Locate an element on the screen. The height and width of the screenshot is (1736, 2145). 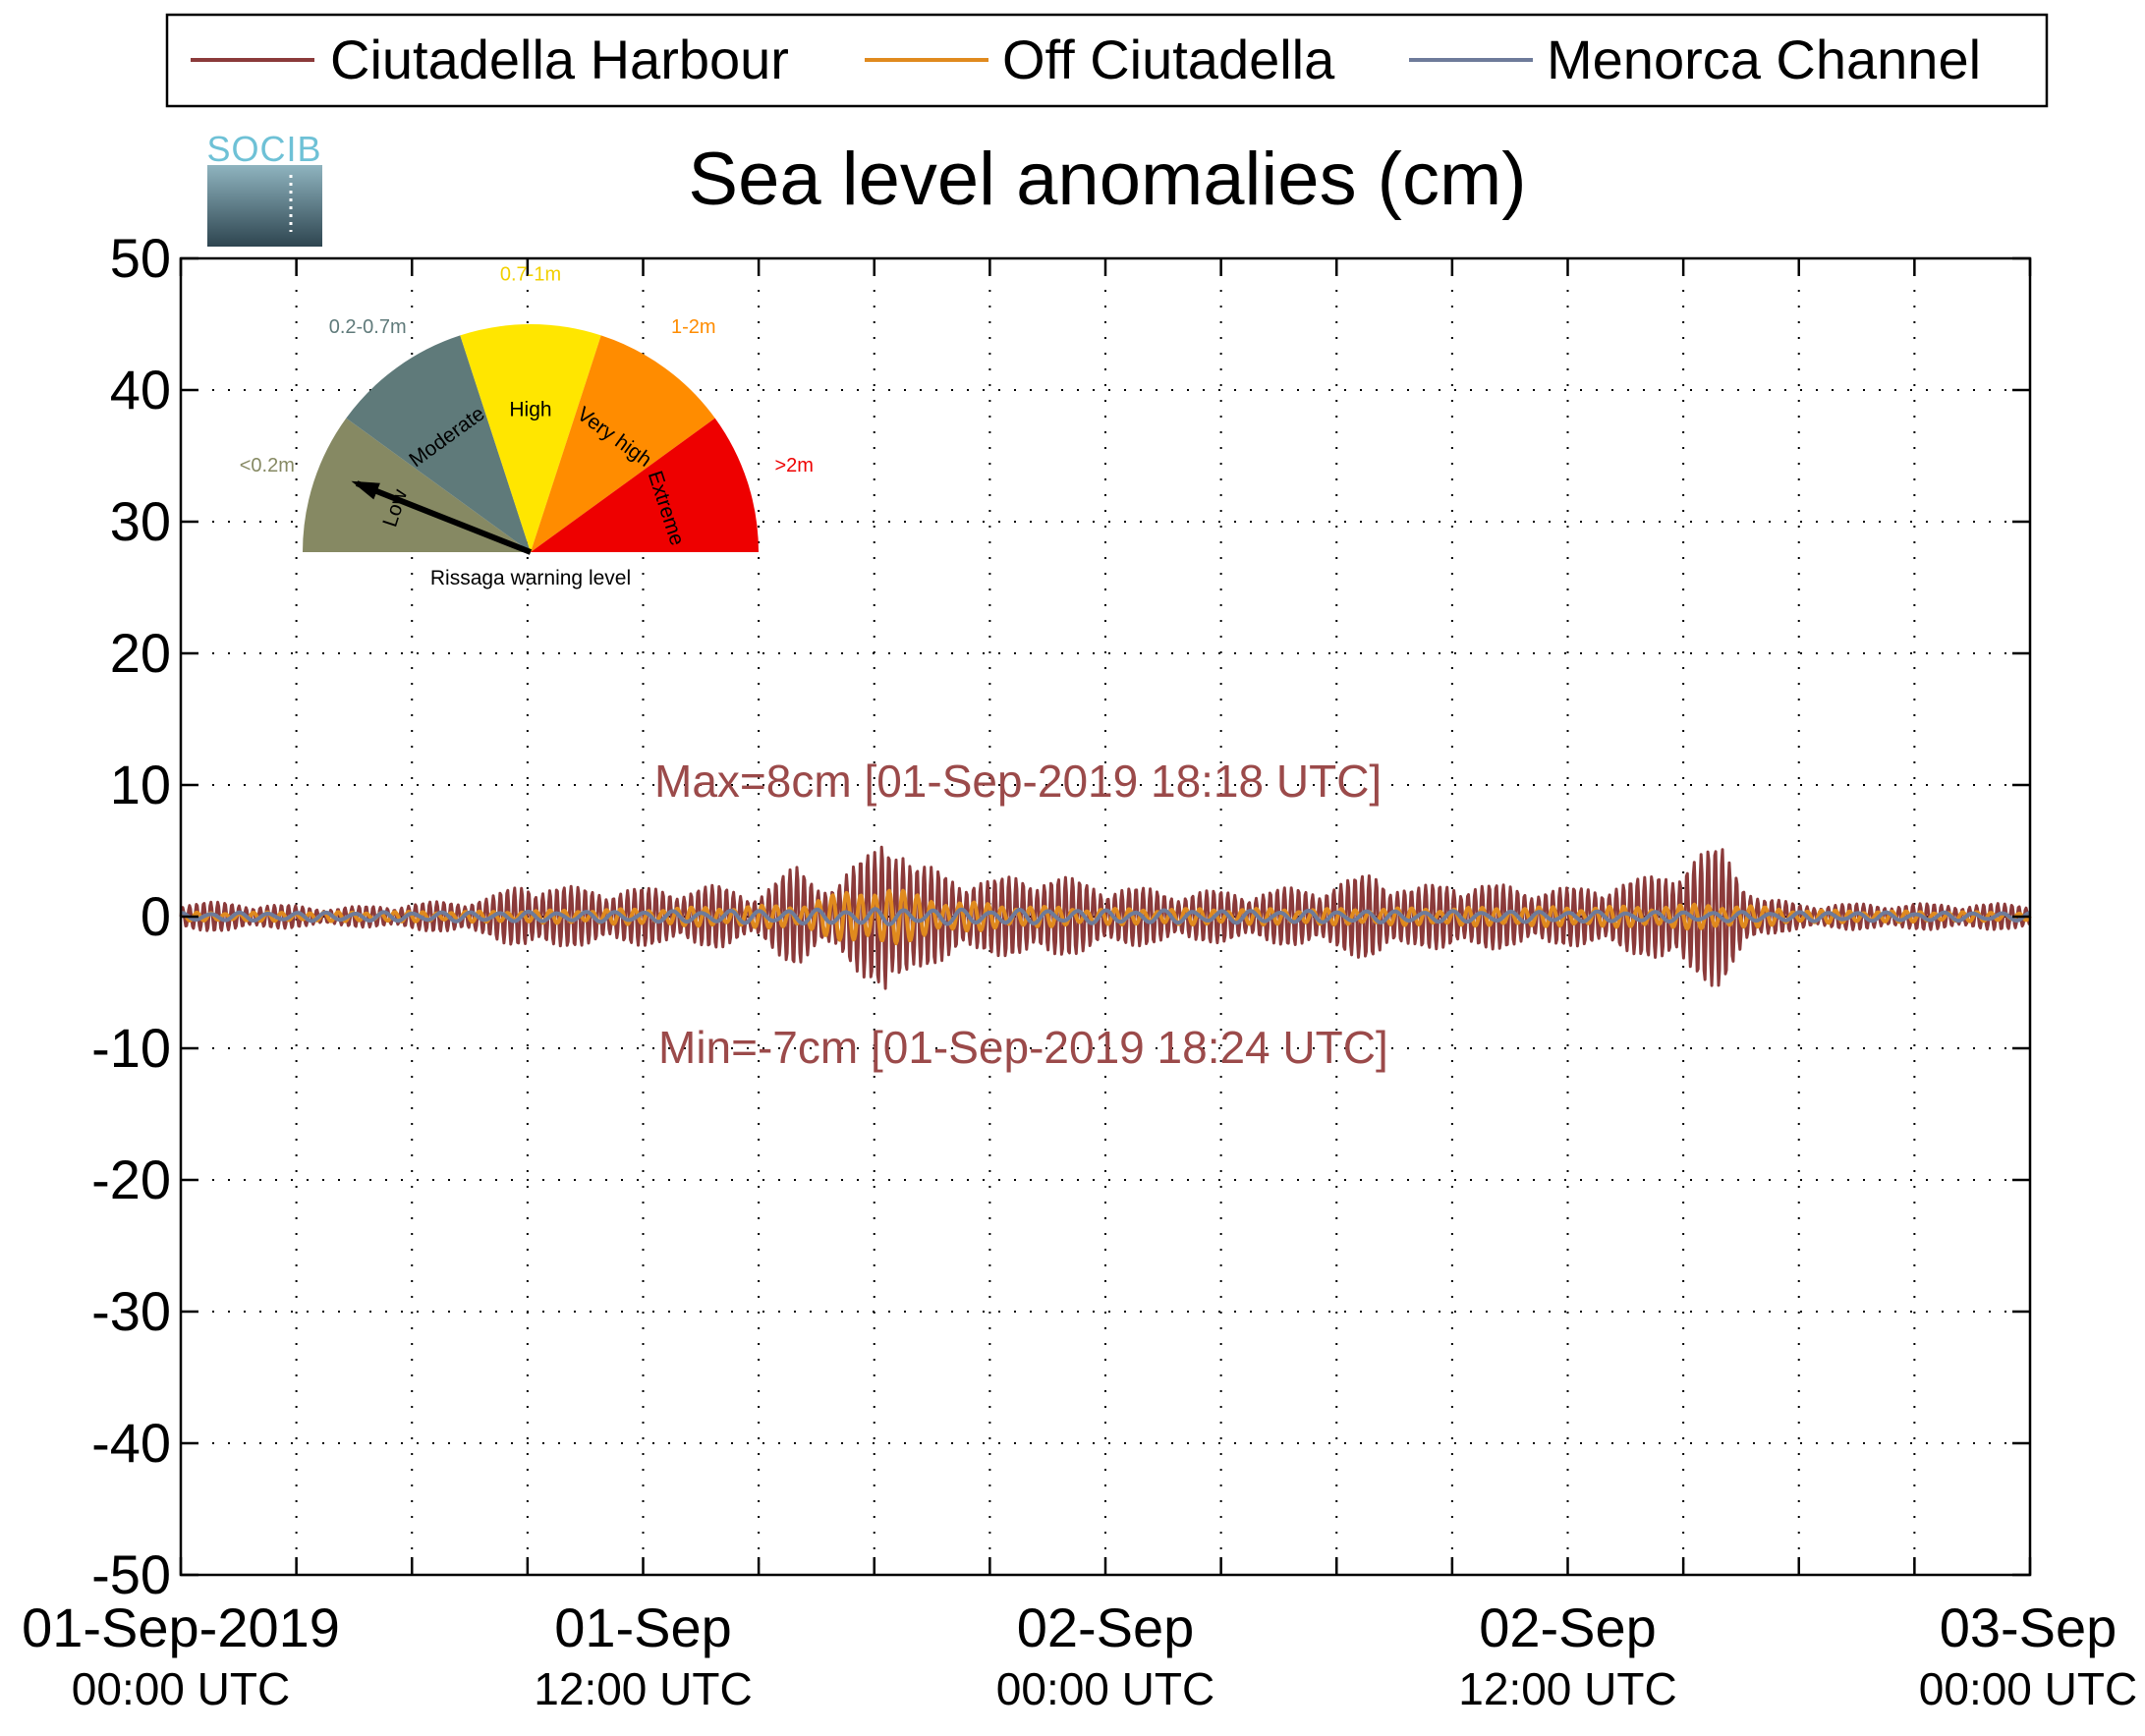
y-tick-label: -50 is located at coordinates (131, 1574).